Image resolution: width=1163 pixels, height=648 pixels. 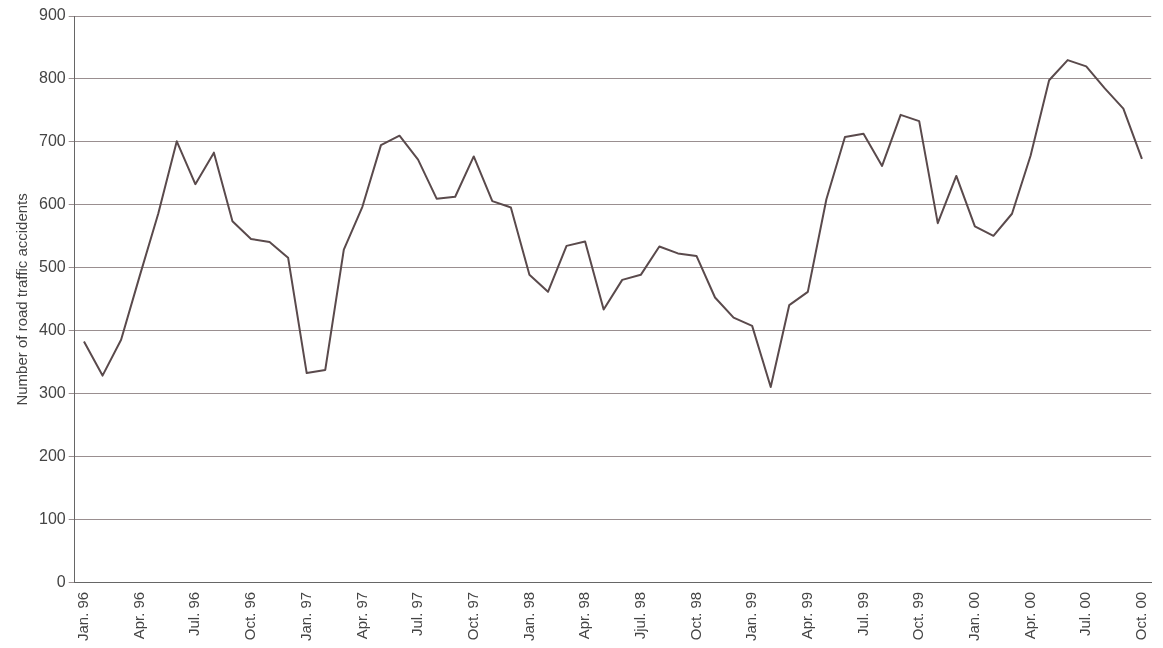 What do you see at coordinates (472, 616) in the screenshot?
I see `x-tick-label: Oct. 97` at bounding box center [472, 616].